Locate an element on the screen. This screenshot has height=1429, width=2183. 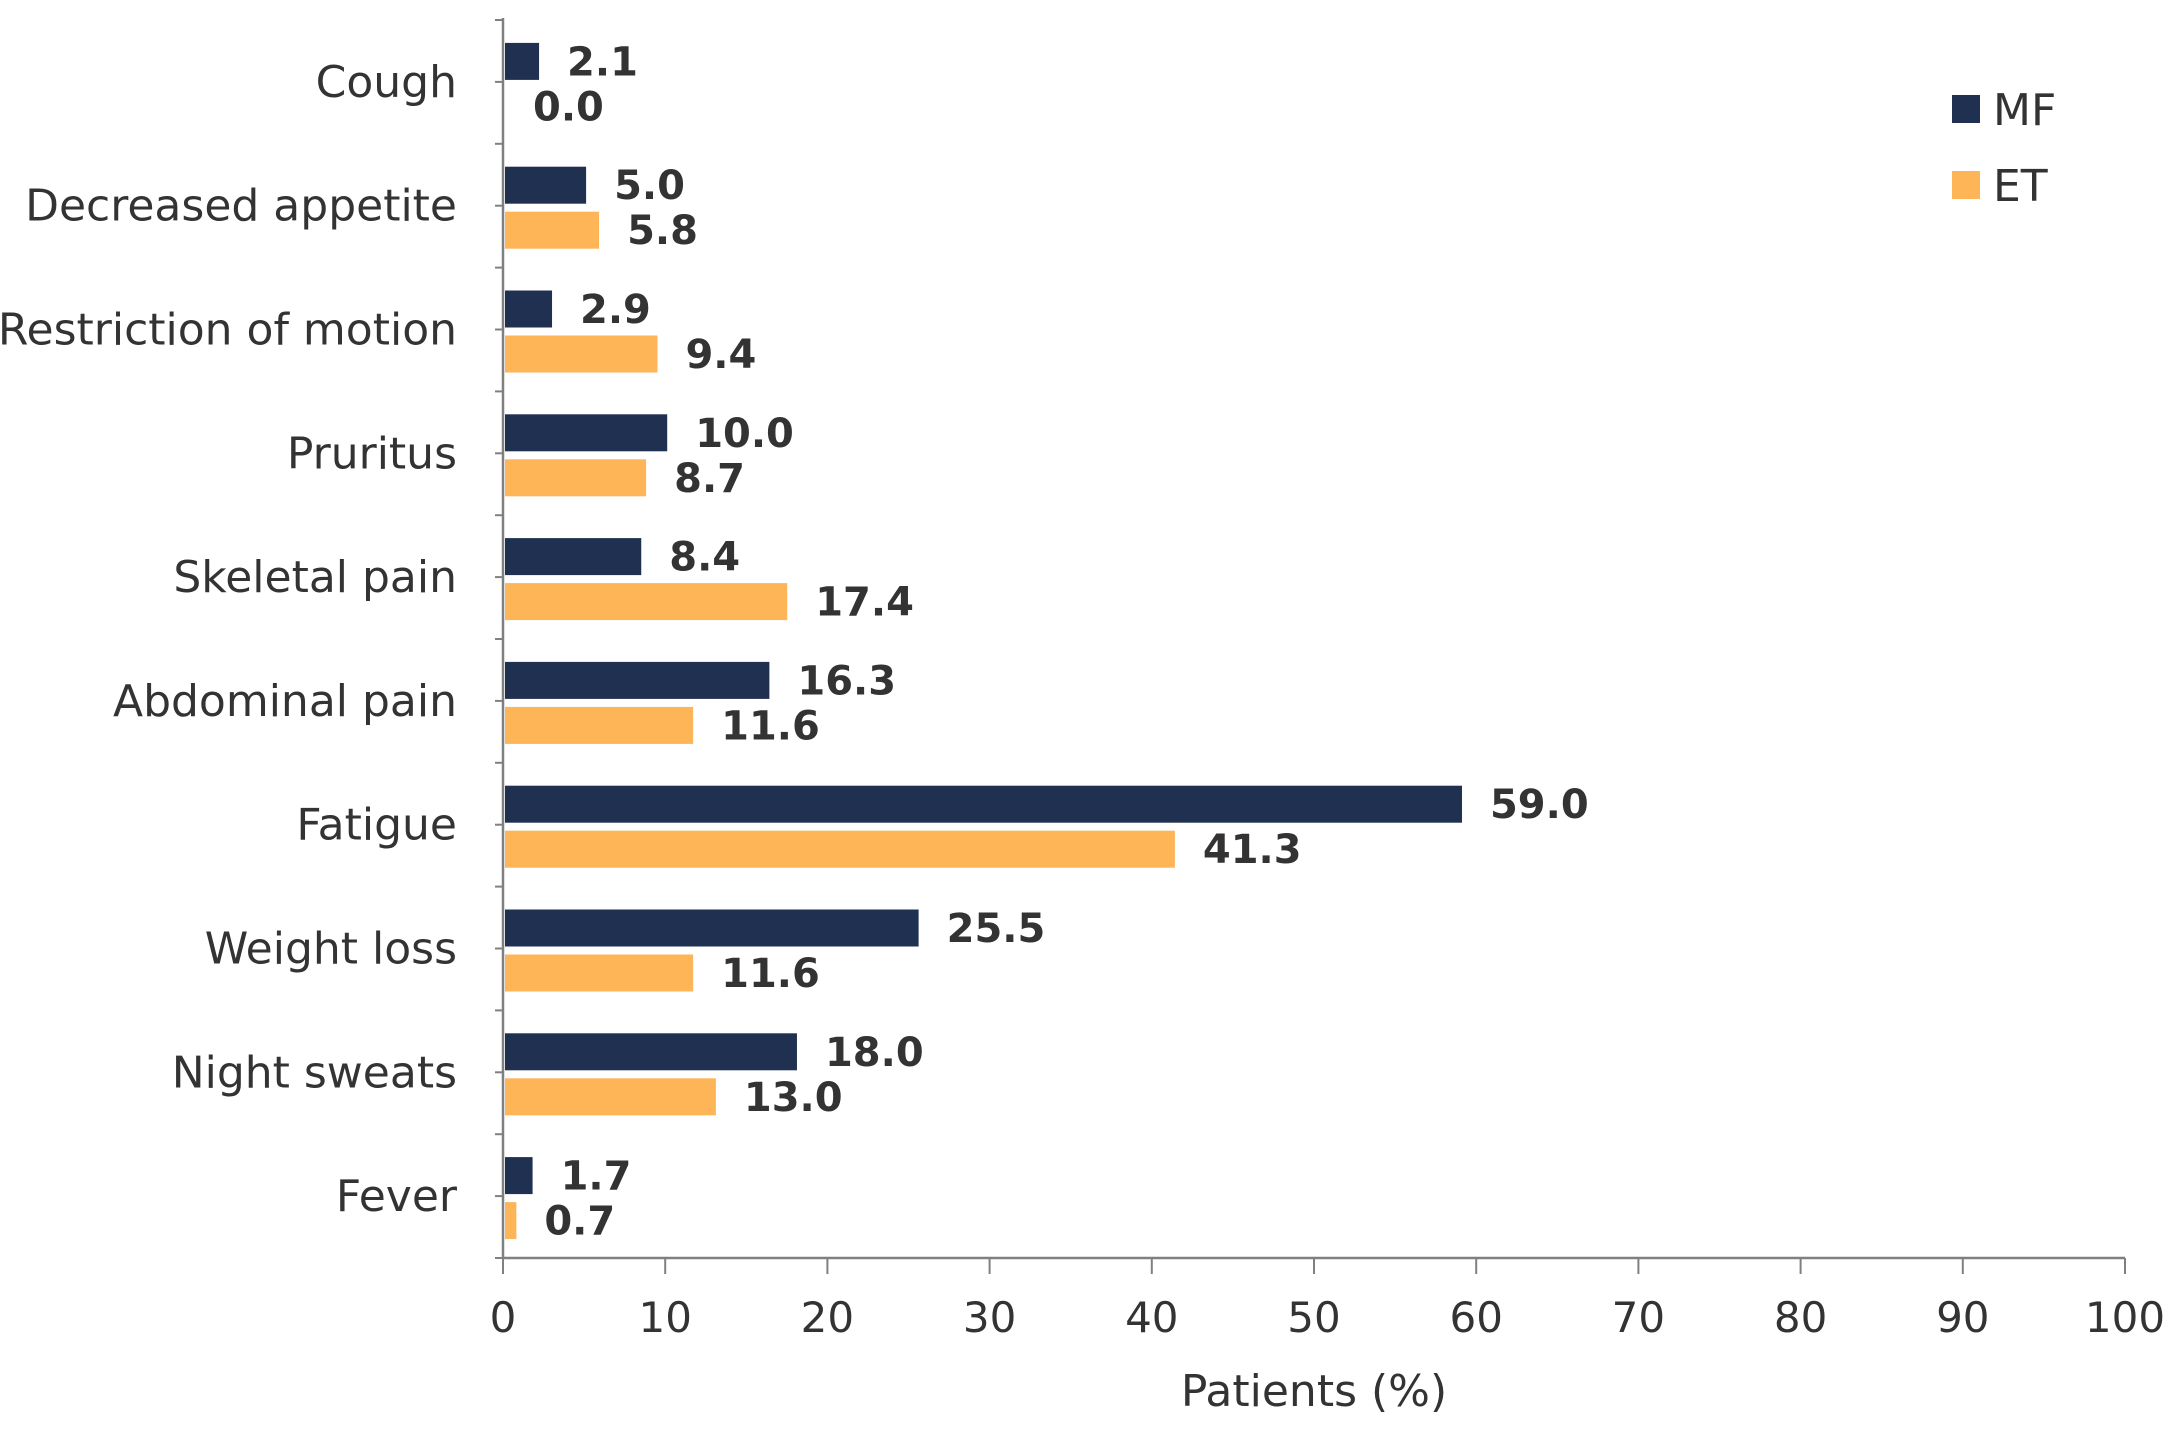
bar-mf-cough is located at coordinates (522, 61).